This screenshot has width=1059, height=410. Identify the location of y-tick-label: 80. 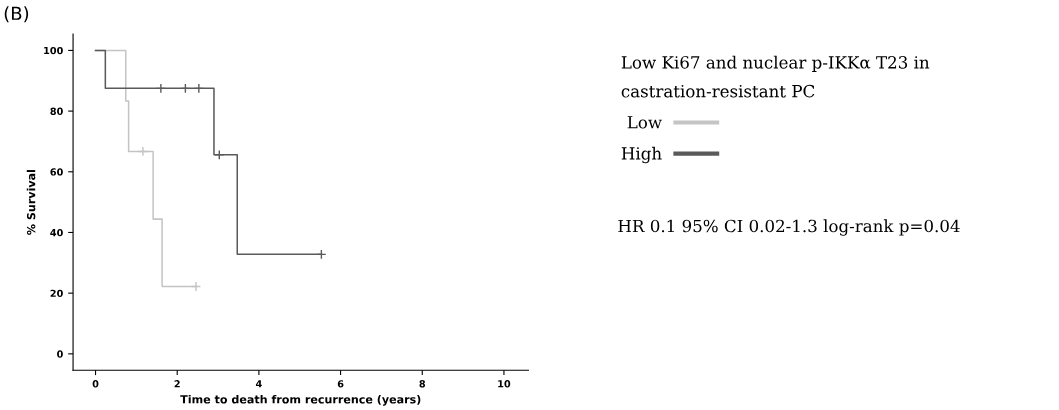
(56, 111).